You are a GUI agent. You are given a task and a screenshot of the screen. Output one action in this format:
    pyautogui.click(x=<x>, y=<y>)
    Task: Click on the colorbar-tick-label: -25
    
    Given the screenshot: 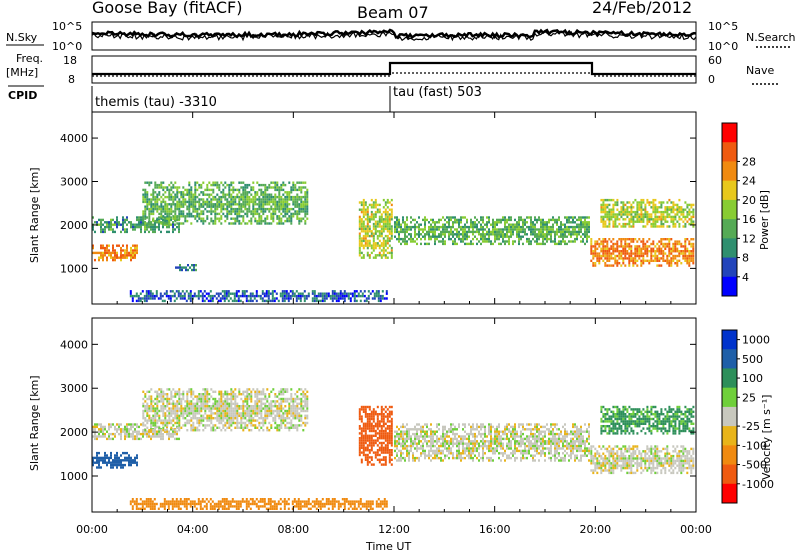 What is the action you would take?
    pyautogui.click(x=751, y=426)
    